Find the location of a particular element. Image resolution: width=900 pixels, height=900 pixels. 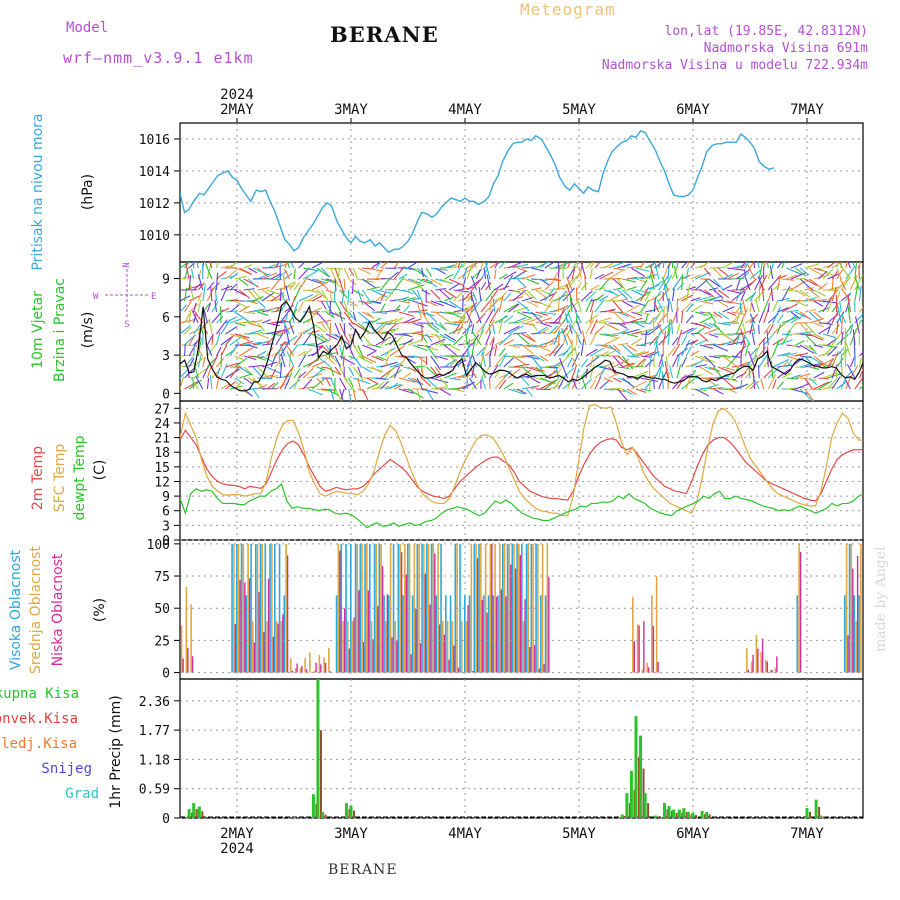

precip-conv-bar is located at coordinates (325, 816).